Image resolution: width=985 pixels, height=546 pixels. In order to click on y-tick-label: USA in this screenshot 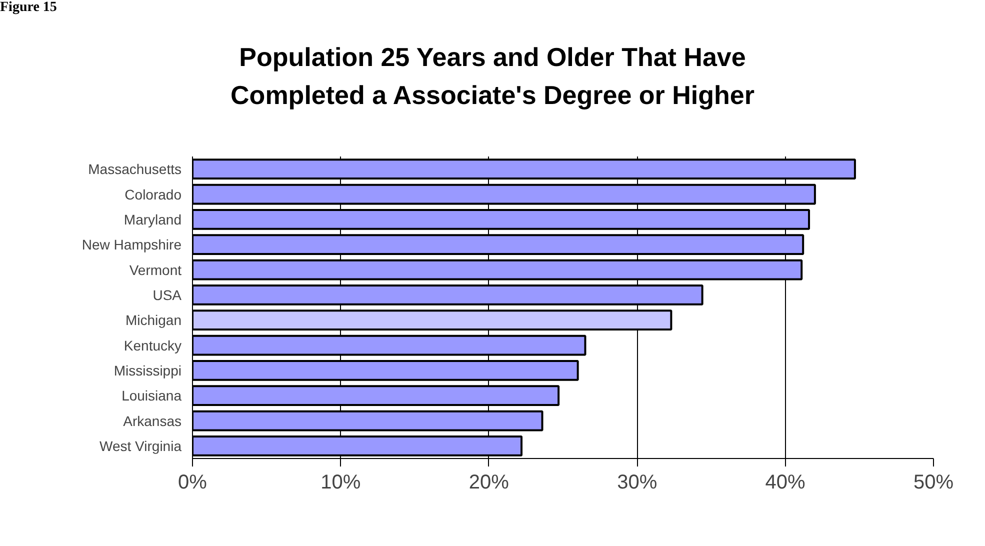, I will do `click(167, 294)`.